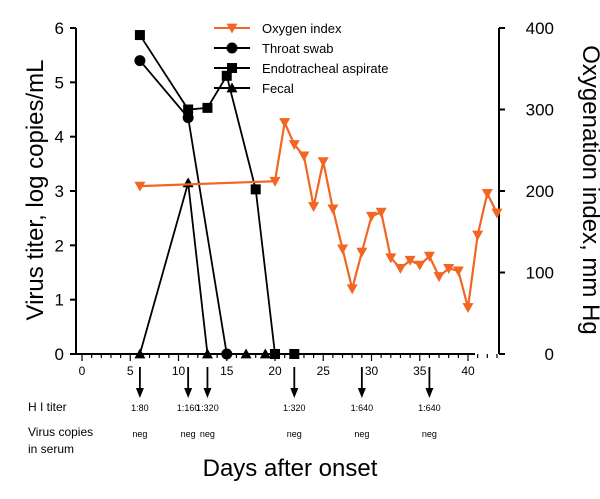  I want to click on hi-titer-value: 1:160, so click(188, 408).